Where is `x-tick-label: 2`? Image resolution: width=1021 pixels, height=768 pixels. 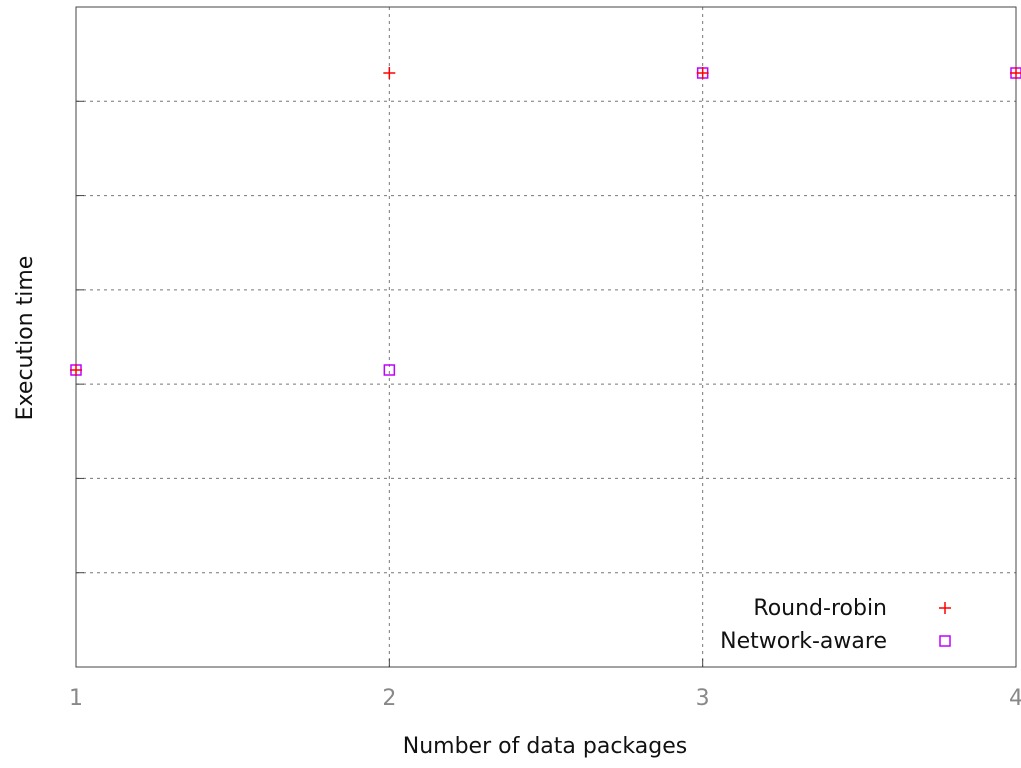 x-tick-label: 2 is located at coordinates (389, 698).